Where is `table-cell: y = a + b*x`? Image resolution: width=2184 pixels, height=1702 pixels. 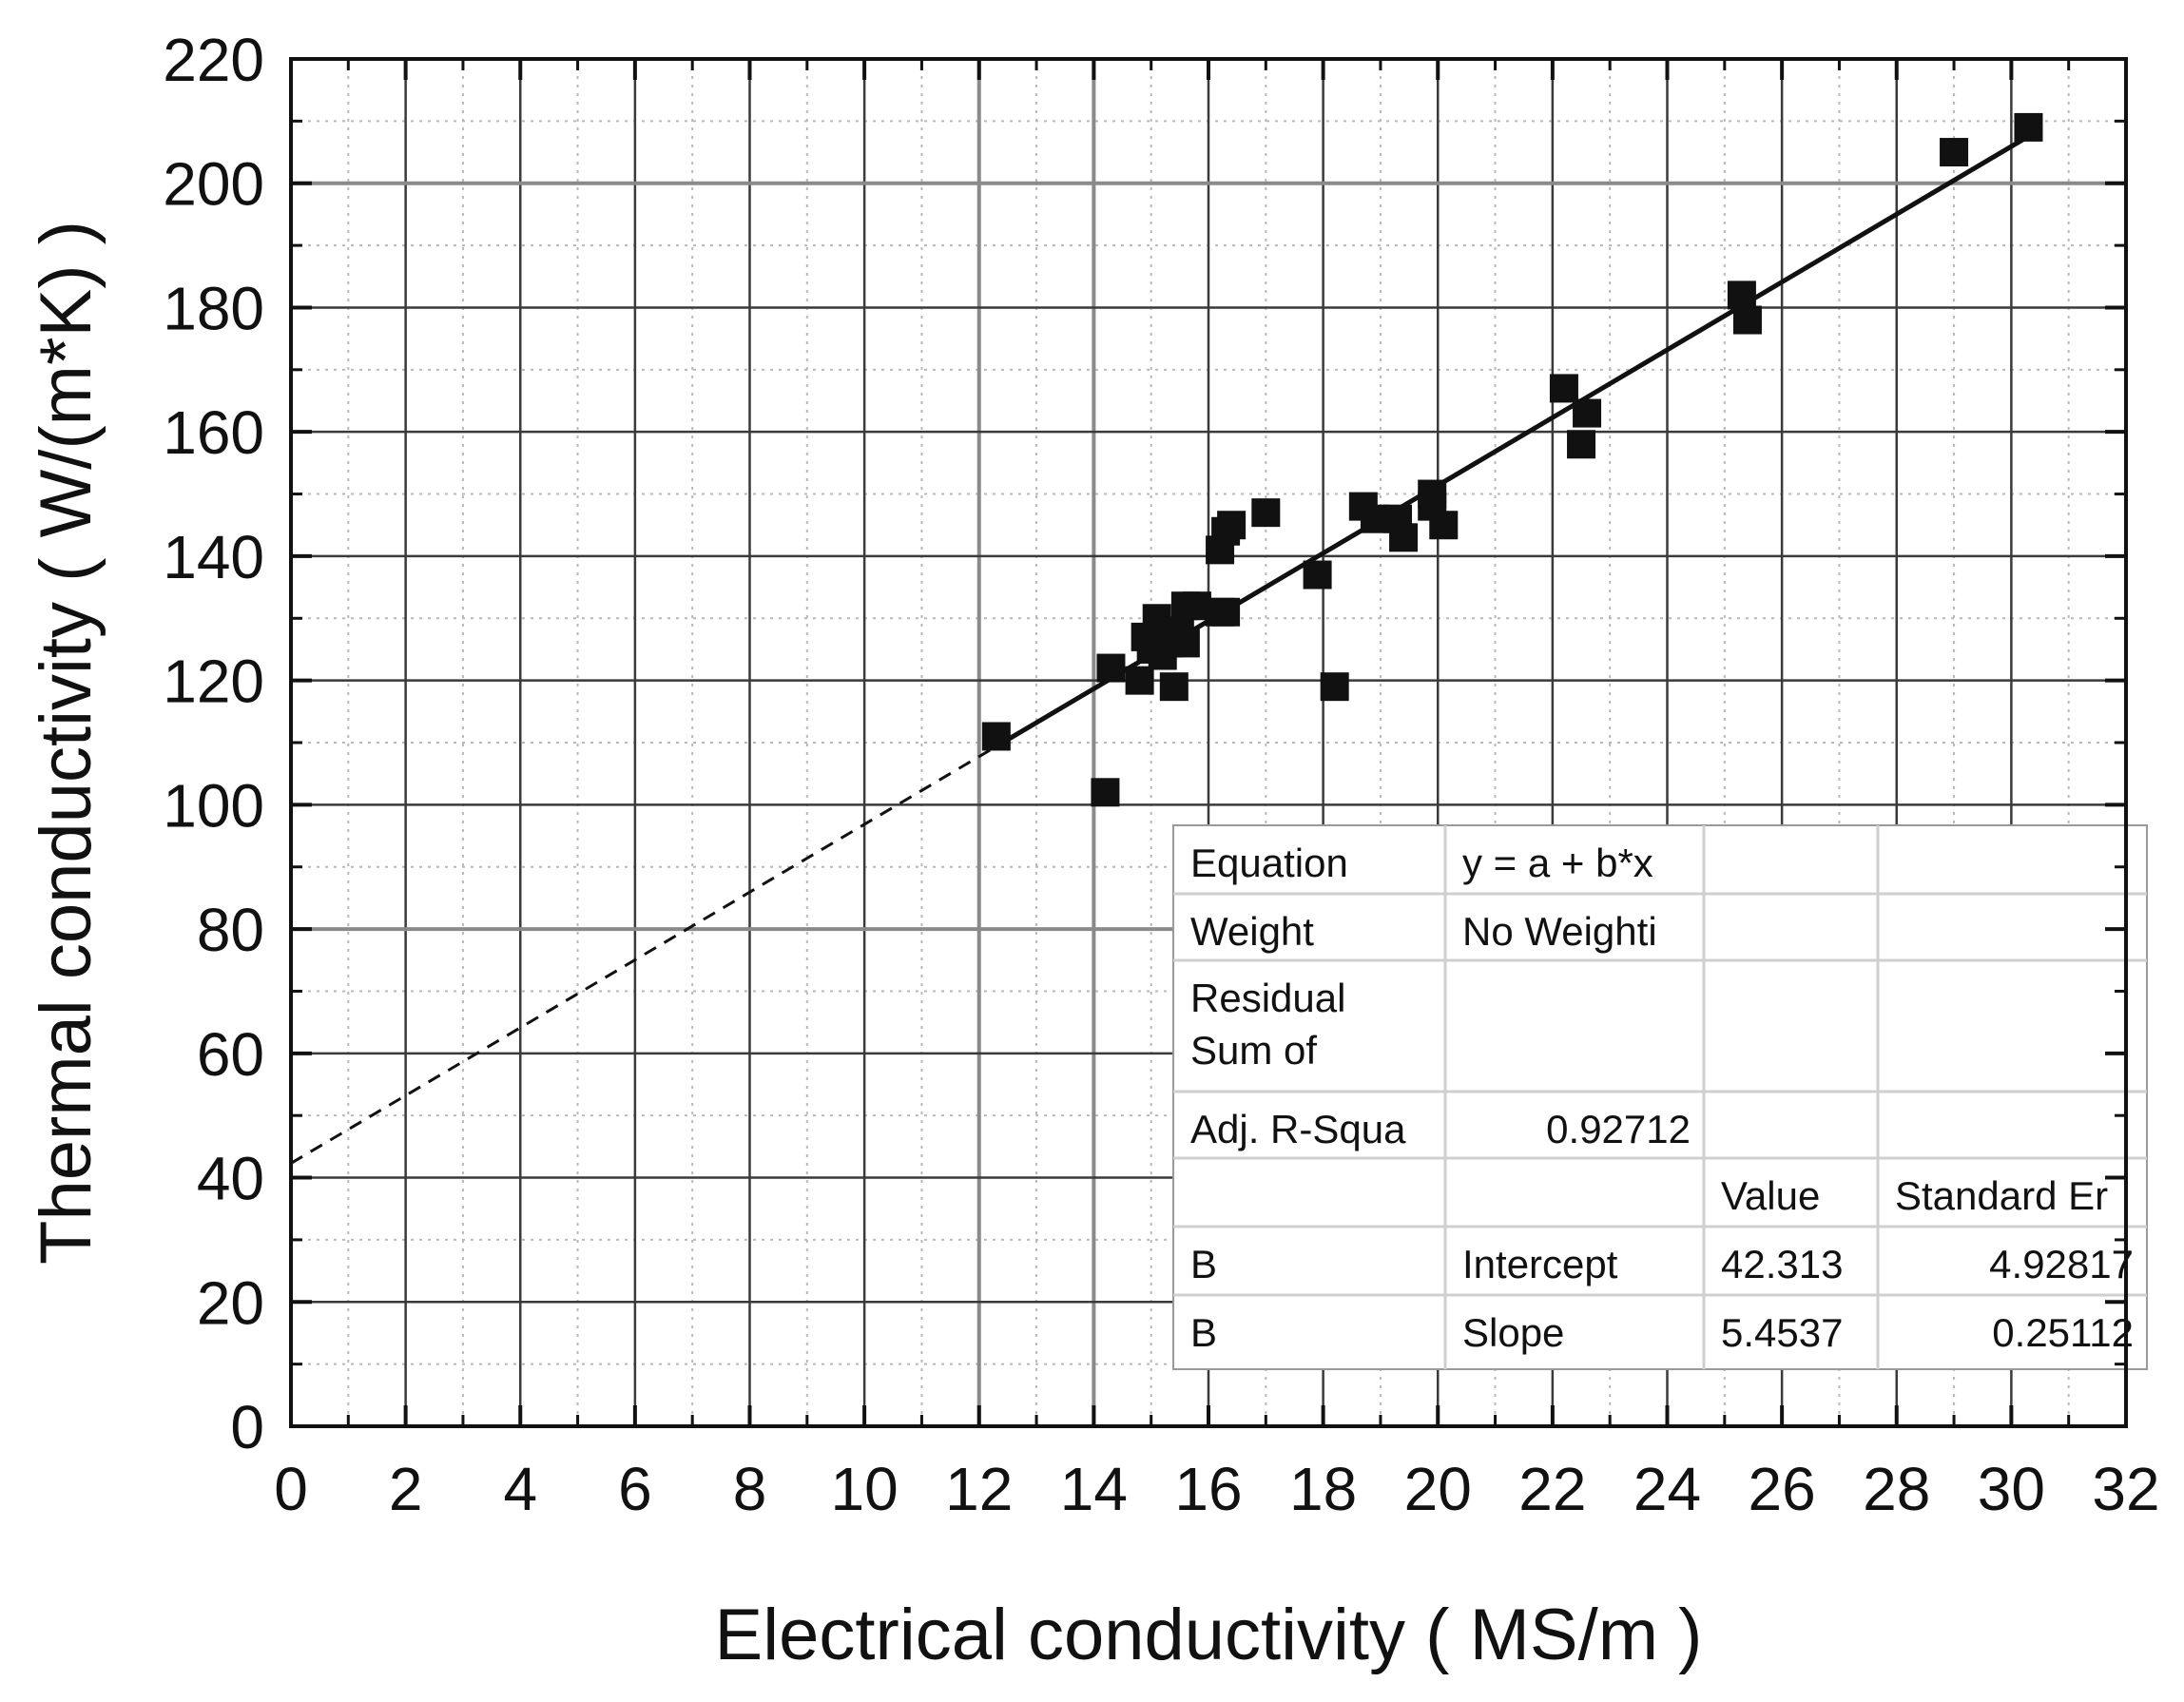
table-cell: y = a + b*x is located at coordinates (1557, 863).